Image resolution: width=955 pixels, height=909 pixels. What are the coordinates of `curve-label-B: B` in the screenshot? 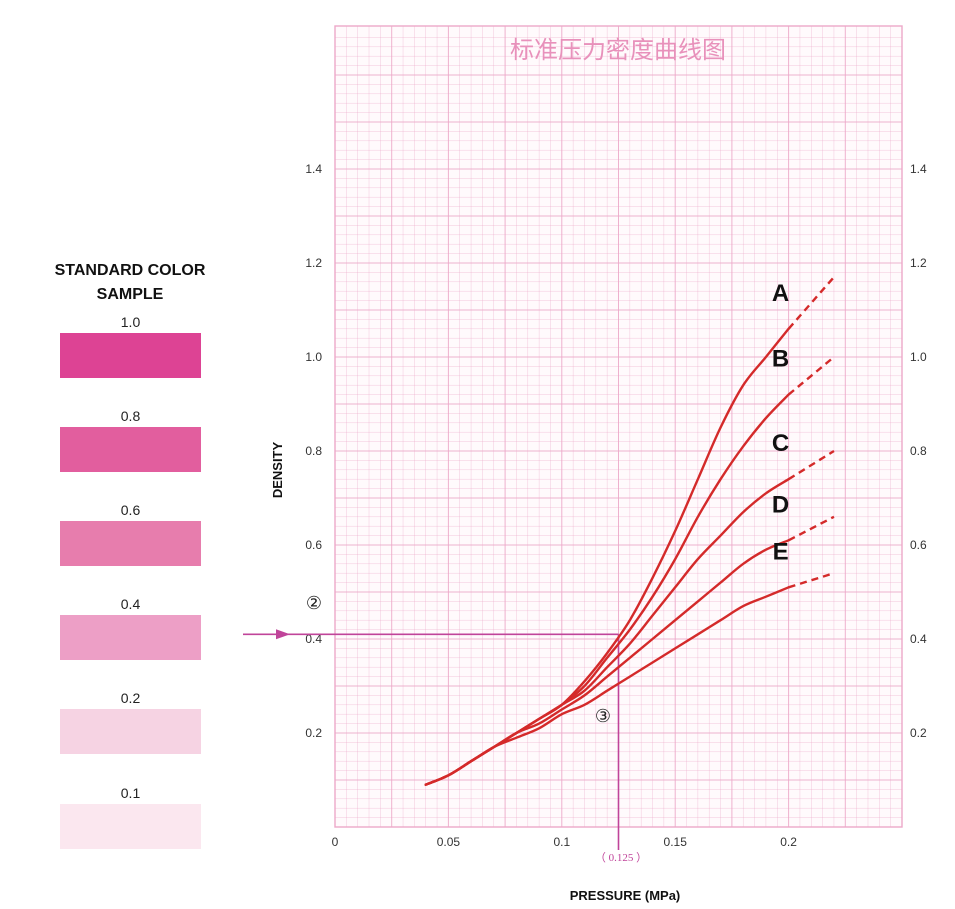 It's located at (780, 359).